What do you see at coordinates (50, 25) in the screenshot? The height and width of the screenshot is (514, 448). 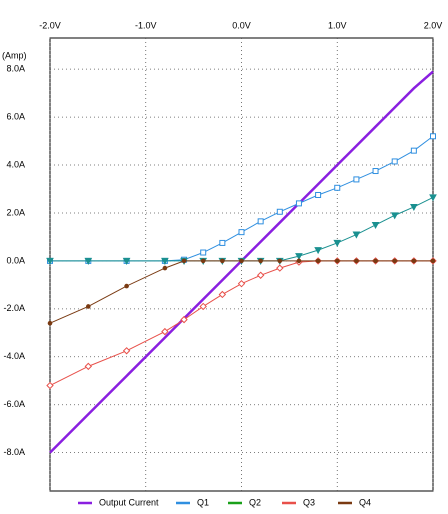 I see `x-tick-label: -2.0V` at bounding box center [50, 25].